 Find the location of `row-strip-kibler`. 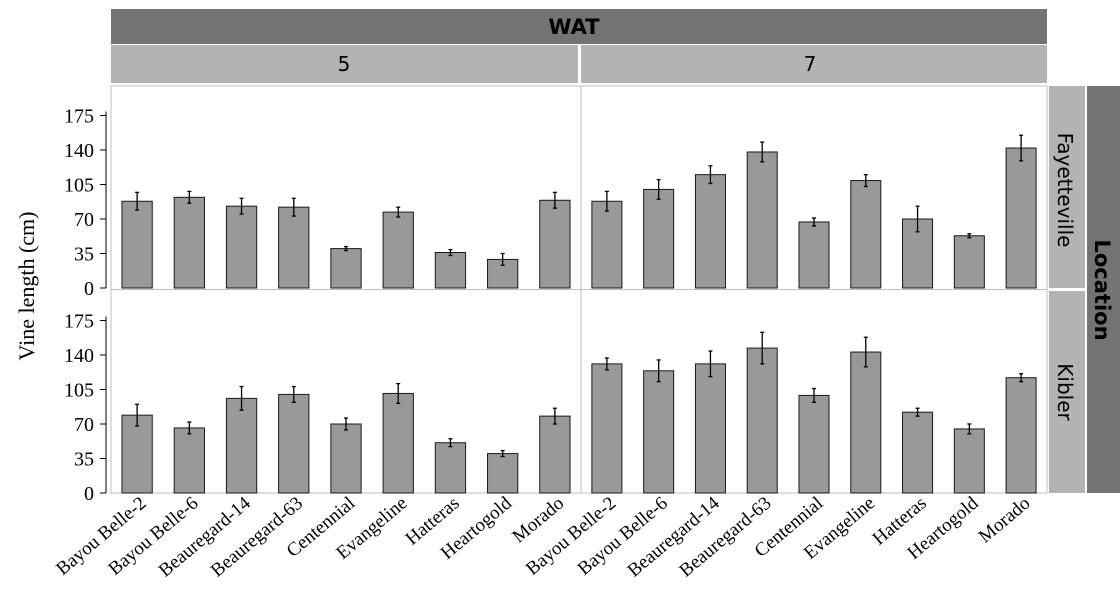

row-strip-kibler is located at coordinates (1067, 392).